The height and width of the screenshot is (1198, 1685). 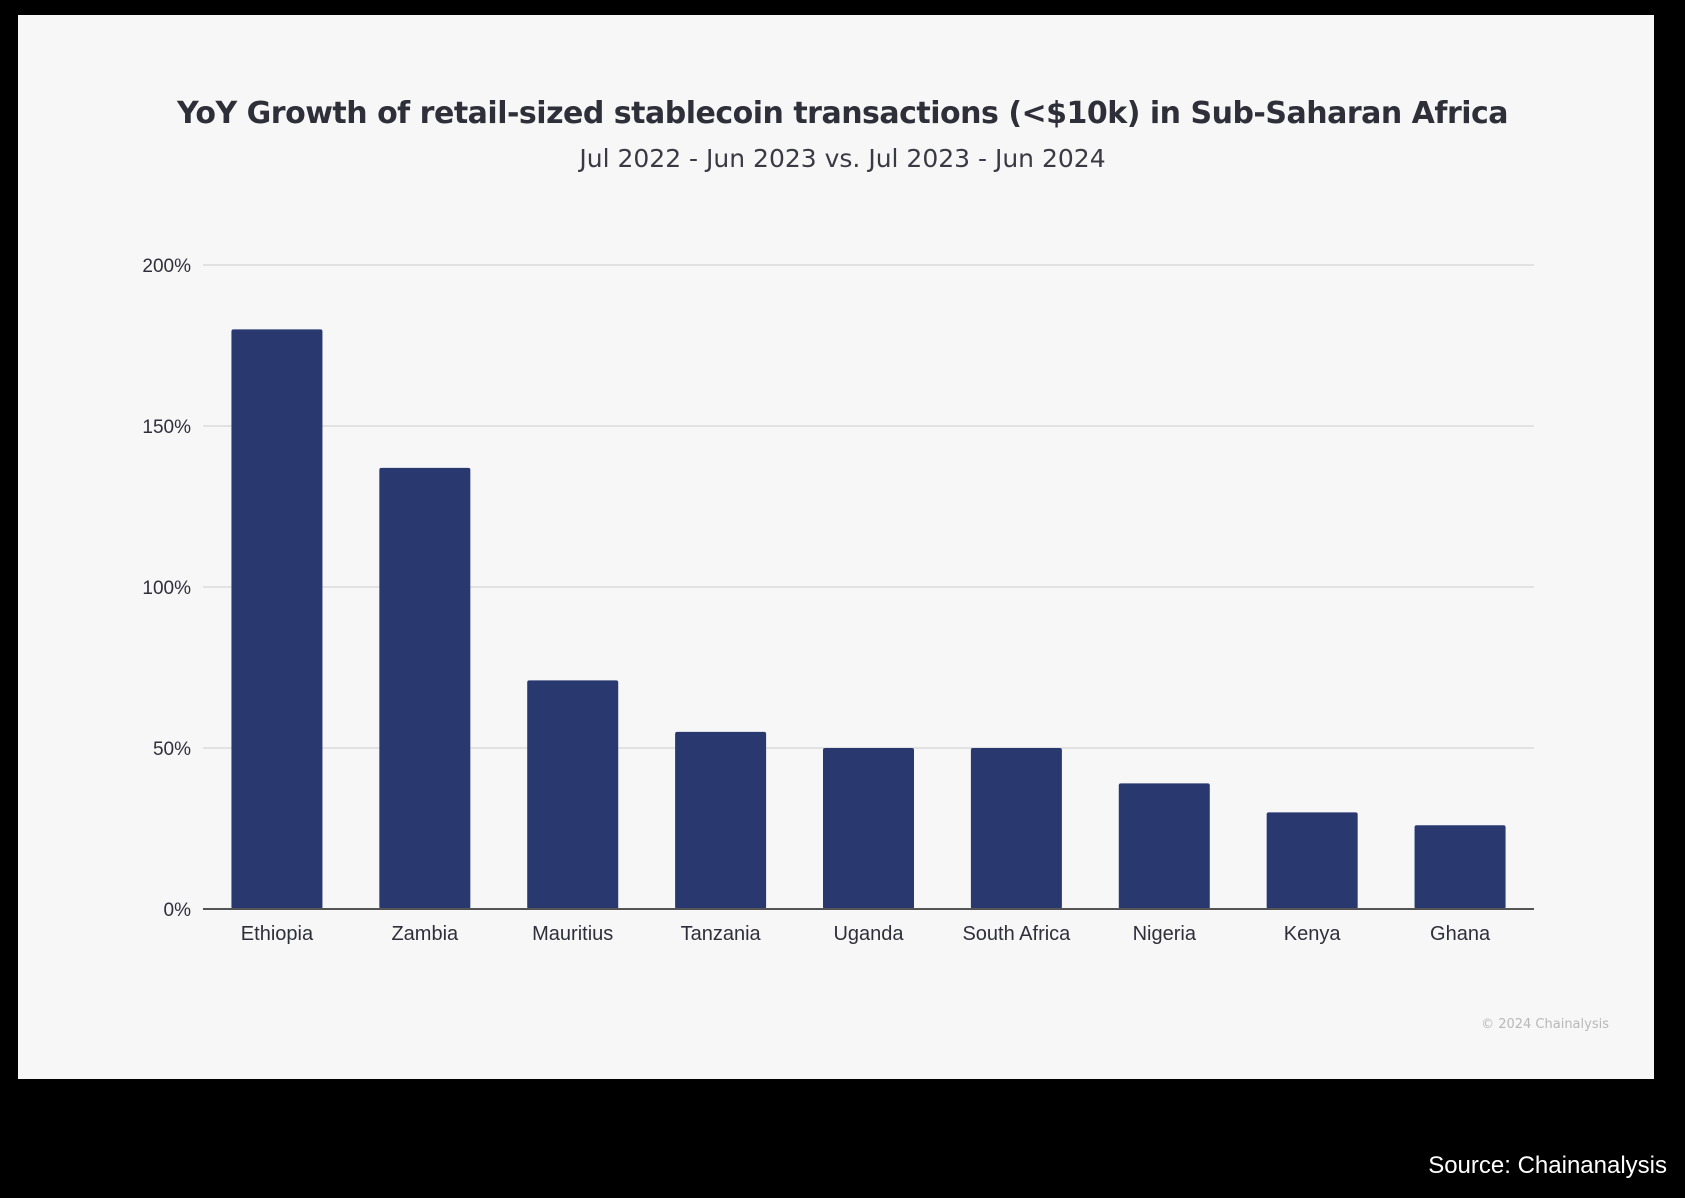 What do you see at coordinates (425, 934) in the screenshot?
I see `x-tick-label: Zambia` at bounding box center [425, 934].